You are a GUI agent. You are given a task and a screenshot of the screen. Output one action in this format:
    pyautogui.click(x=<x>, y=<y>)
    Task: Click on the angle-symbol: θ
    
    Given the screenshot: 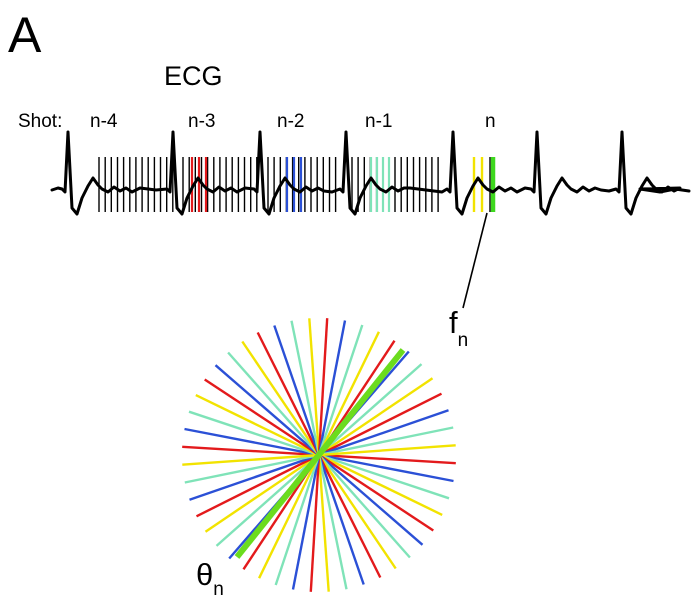 What is the action you would take?
    pyautogui.click(x=204, y=574)
    